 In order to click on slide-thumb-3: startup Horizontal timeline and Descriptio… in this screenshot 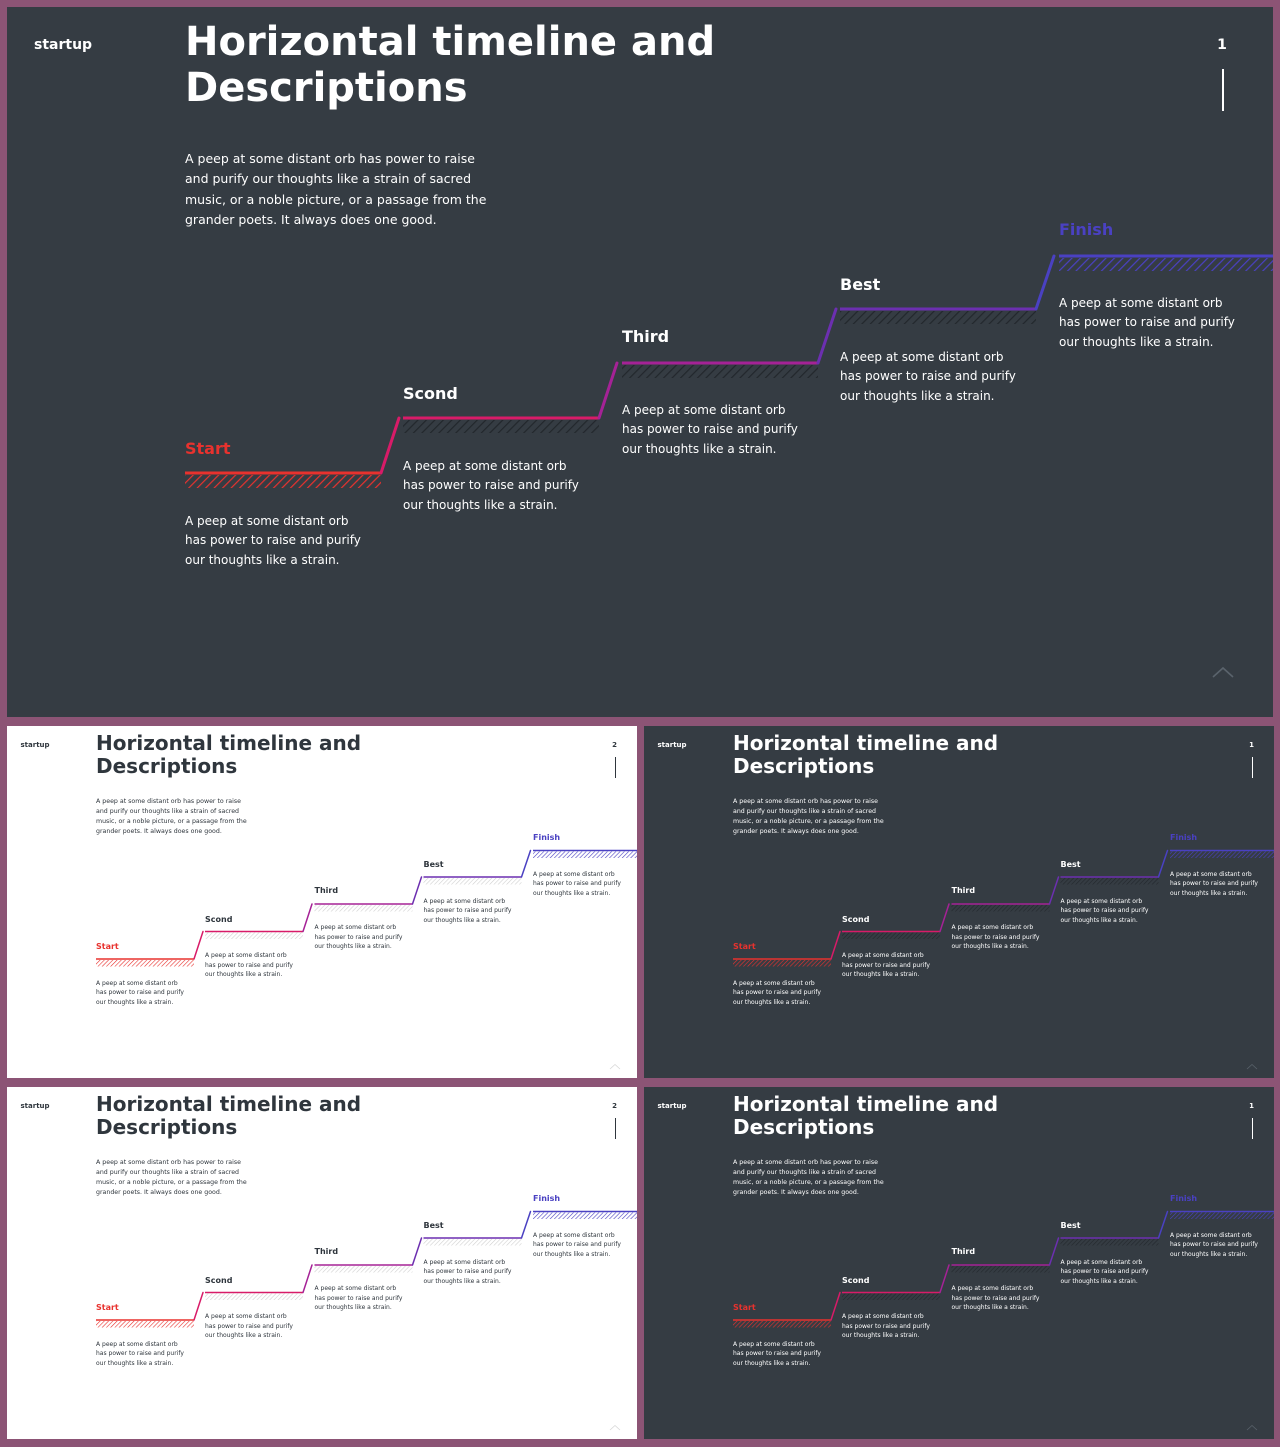, I will do `click(322, 1263)`.